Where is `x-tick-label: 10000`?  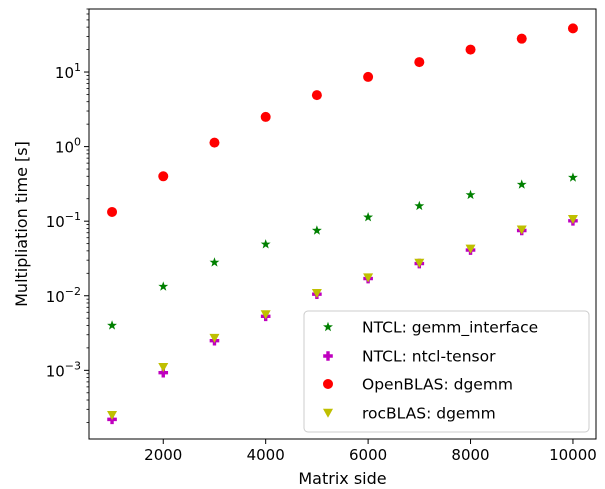
x-tick-label: 10000 is located at coordinates (573, 455).